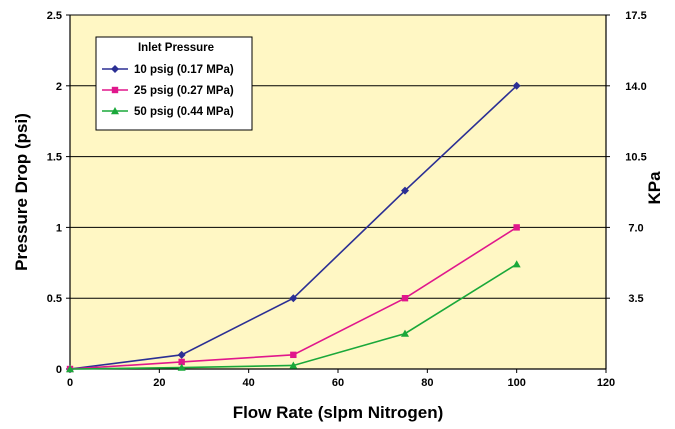  Describe the element at coordinates (159, 383) in the screenshot. I see `x-tick-label: 20` at that location.